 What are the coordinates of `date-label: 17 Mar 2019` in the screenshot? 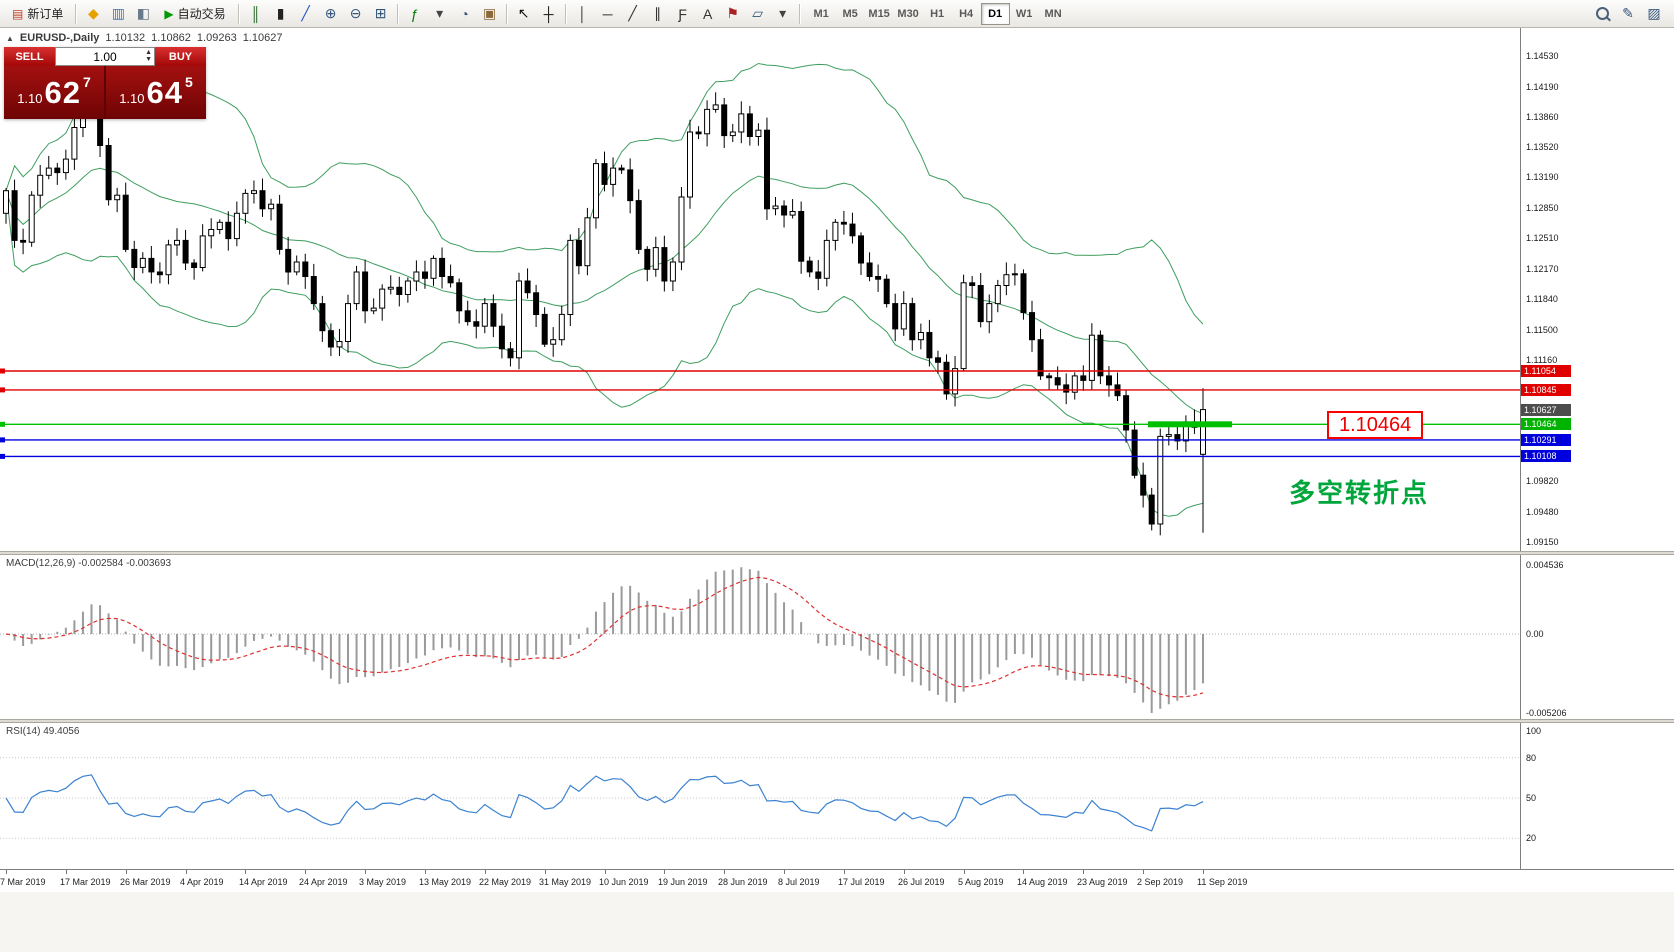 It's located at (85, 882).